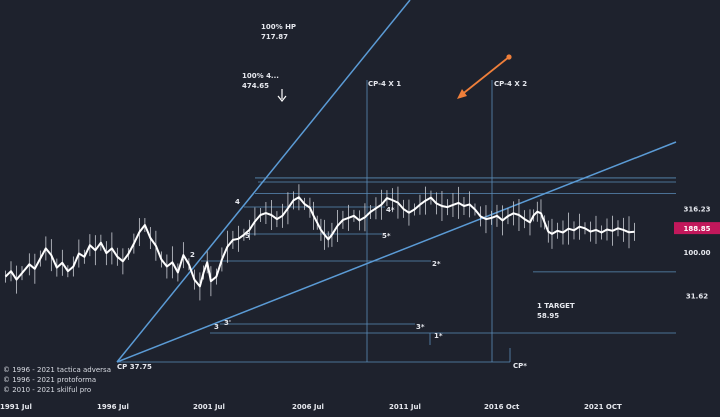 The width and height of the screenshot is (720, 417). What do you see at coordinates (237, 202) in the screenshot?
I see `wave-4: 4` at bounding box center [237, 202].